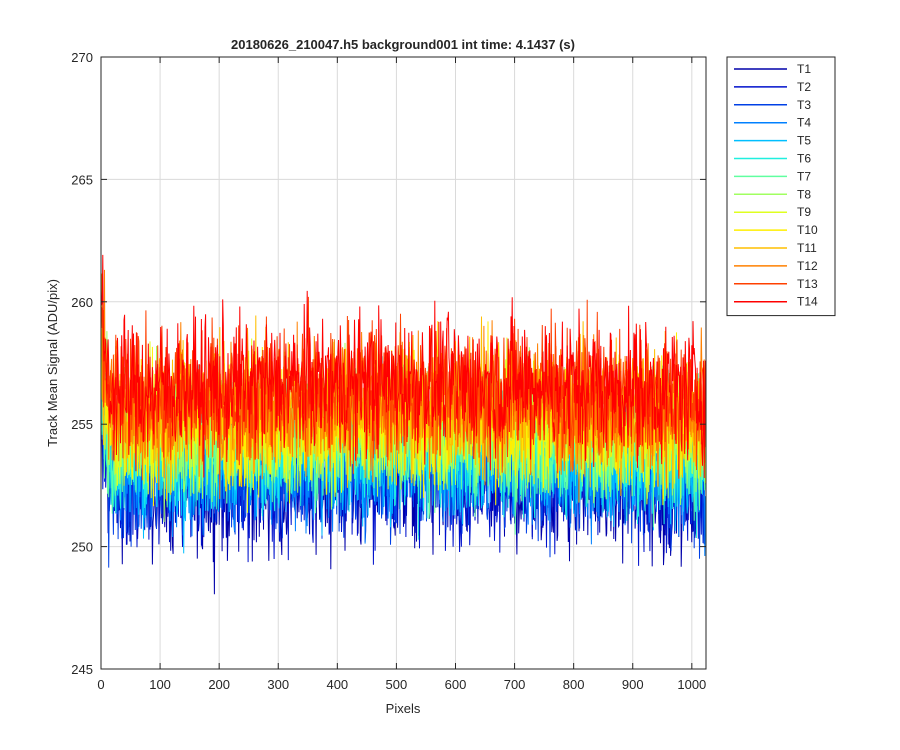 Image resolution: width=900 pixels, height=750 pixels. What do you see at coordinates (804, 87) in the screenshot?
I see `legend-label: T2` at bounding box center [804, 87].